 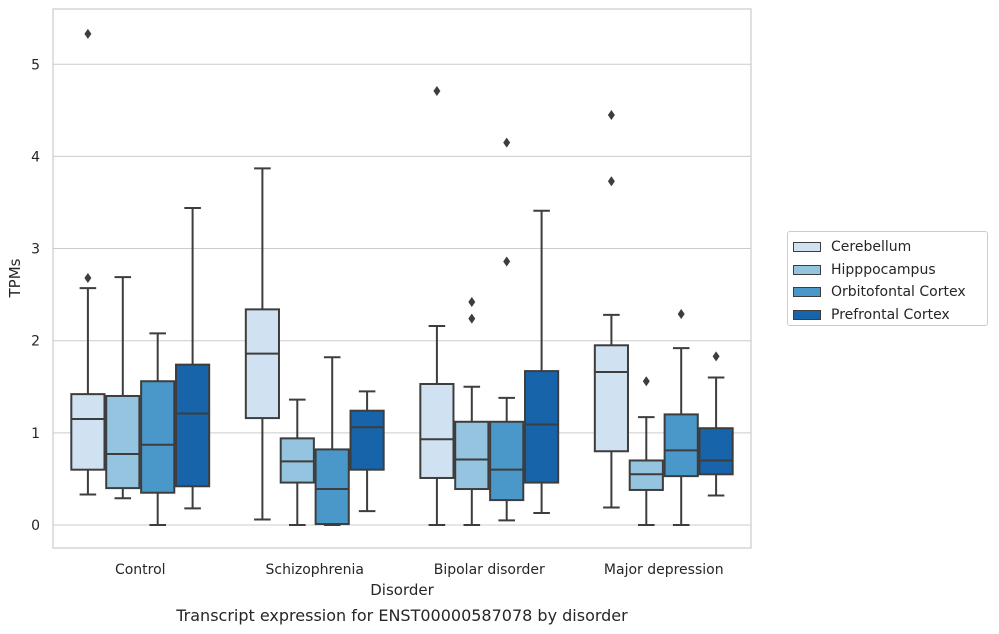 What do you see at coordinates (315, 570) in the screenshot?
I see `x-tick-label: Schizophrenia` at bounding box center [315, 570].